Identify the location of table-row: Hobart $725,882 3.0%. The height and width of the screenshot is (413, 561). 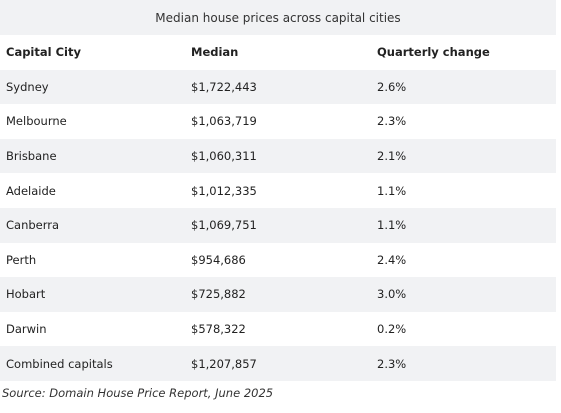
(278, 294).